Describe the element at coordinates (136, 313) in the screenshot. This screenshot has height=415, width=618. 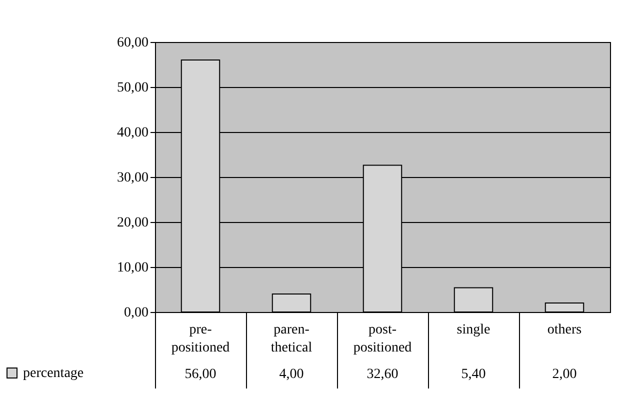
I see `y-tick-label: 0,00` at that location.